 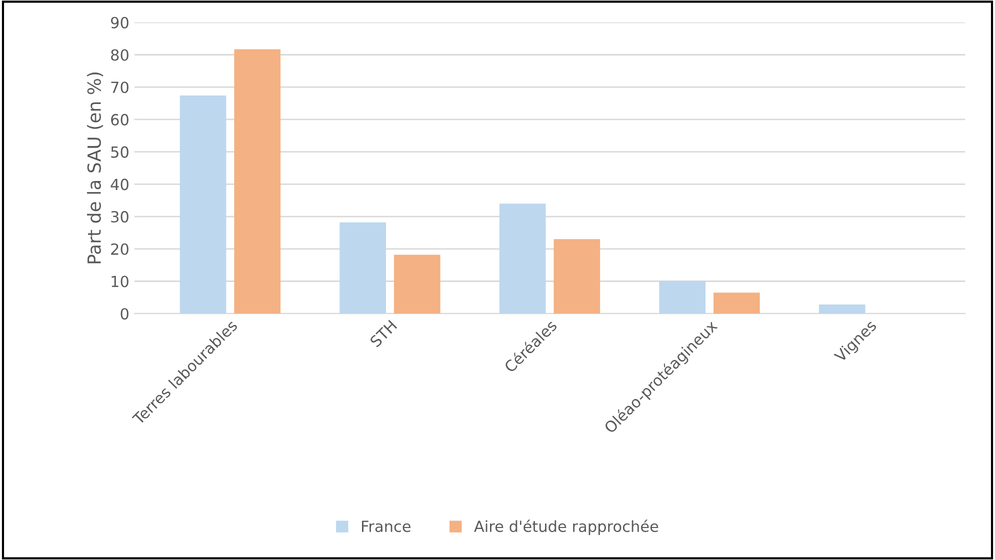 What do you see at coordinates (119, 184) in the screenshot?
I see `y-tick-label: 40` at bounding box center [119, 184].